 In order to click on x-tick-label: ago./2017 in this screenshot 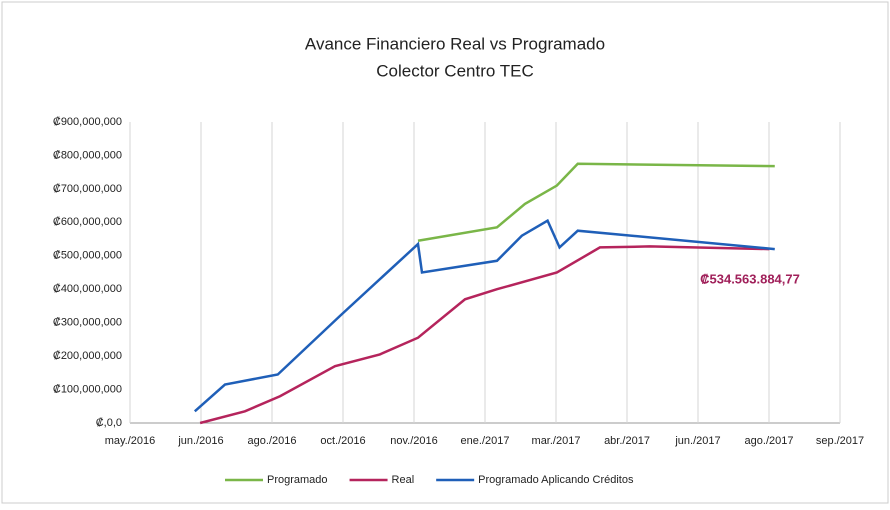, I will do `click(769, 441)`.